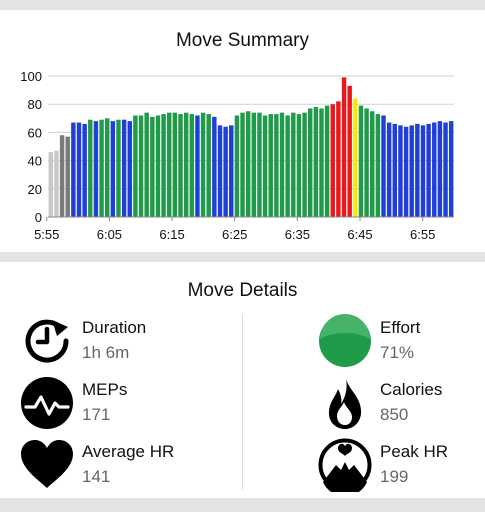 This screenshot has height=512, width=485. I want to click on metric-value: 71%, so click(397, 352).